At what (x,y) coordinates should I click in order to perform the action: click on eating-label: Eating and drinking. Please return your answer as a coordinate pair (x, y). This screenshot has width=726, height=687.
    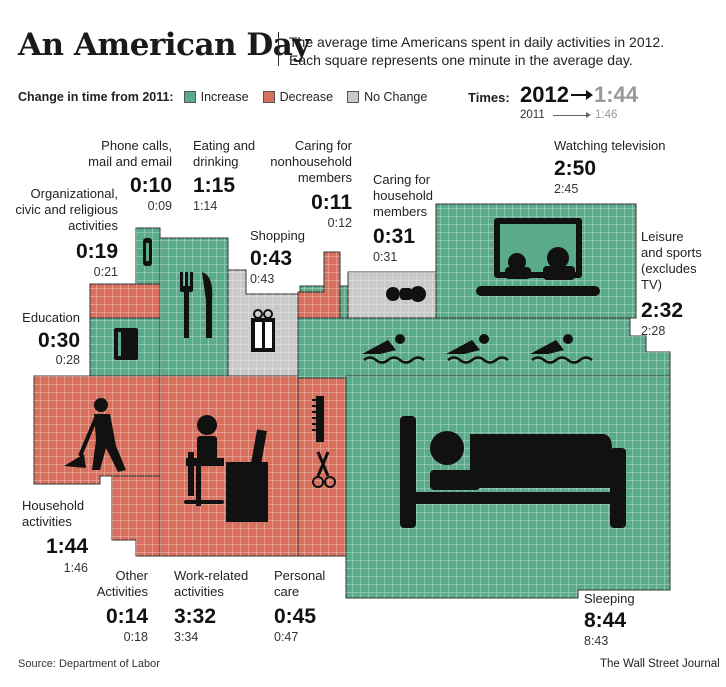
    Looking at the image, I should click on (224, 154).